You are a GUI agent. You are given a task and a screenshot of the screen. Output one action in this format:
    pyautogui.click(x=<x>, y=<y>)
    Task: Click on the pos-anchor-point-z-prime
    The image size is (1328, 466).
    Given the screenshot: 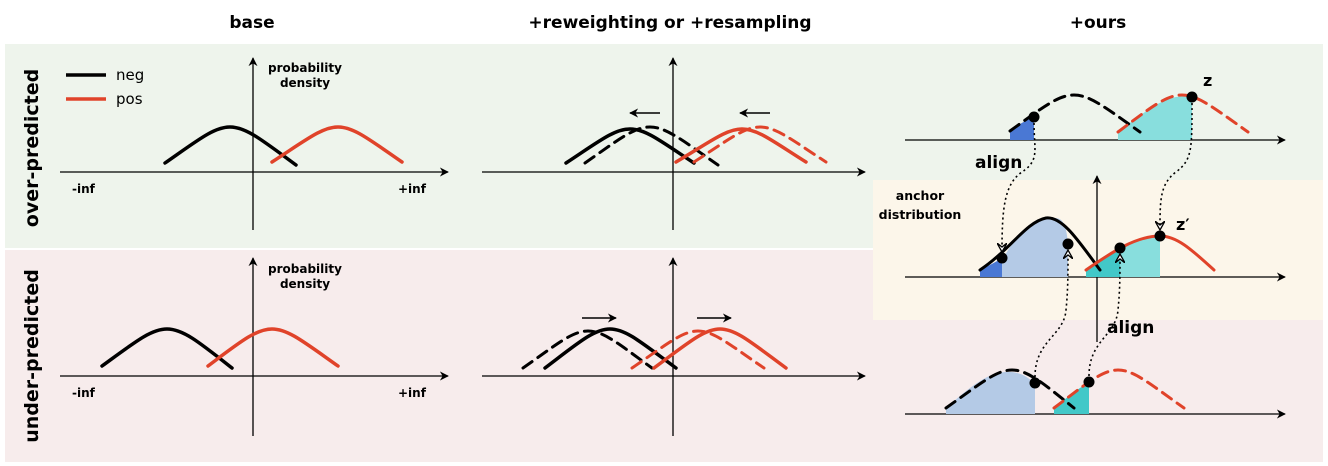 What is the action you would take?
    pyautogui.click(x=1160, y=236)
    